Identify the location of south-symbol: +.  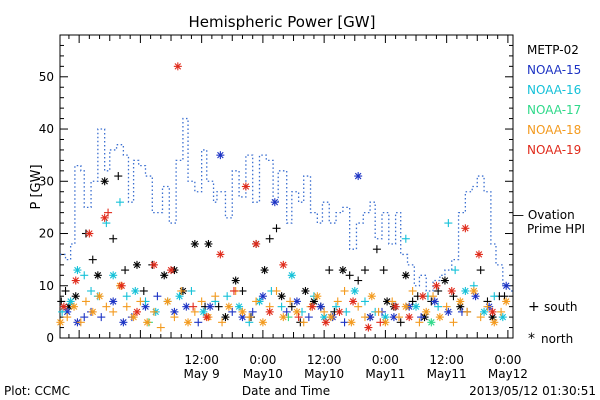
(534, 307).